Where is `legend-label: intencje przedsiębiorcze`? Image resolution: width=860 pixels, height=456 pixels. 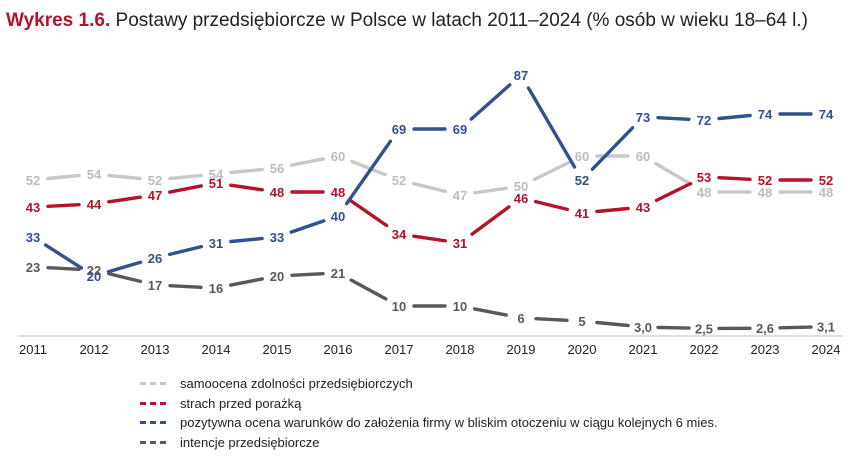 legend-label: intencje przedsiębiorcze is located at coordinates (250, 442).